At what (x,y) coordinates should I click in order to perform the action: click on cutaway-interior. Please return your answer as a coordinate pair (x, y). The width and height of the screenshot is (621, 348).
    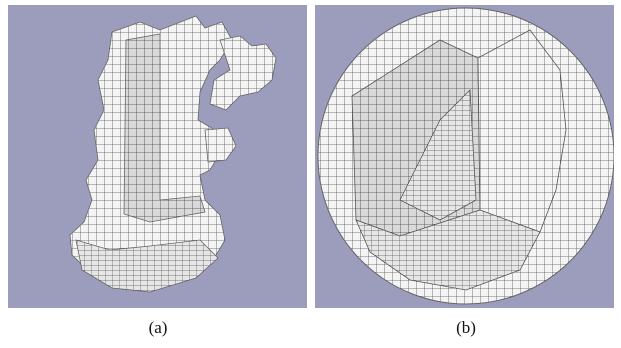
    Looking at the image, I should click on (438, 155).